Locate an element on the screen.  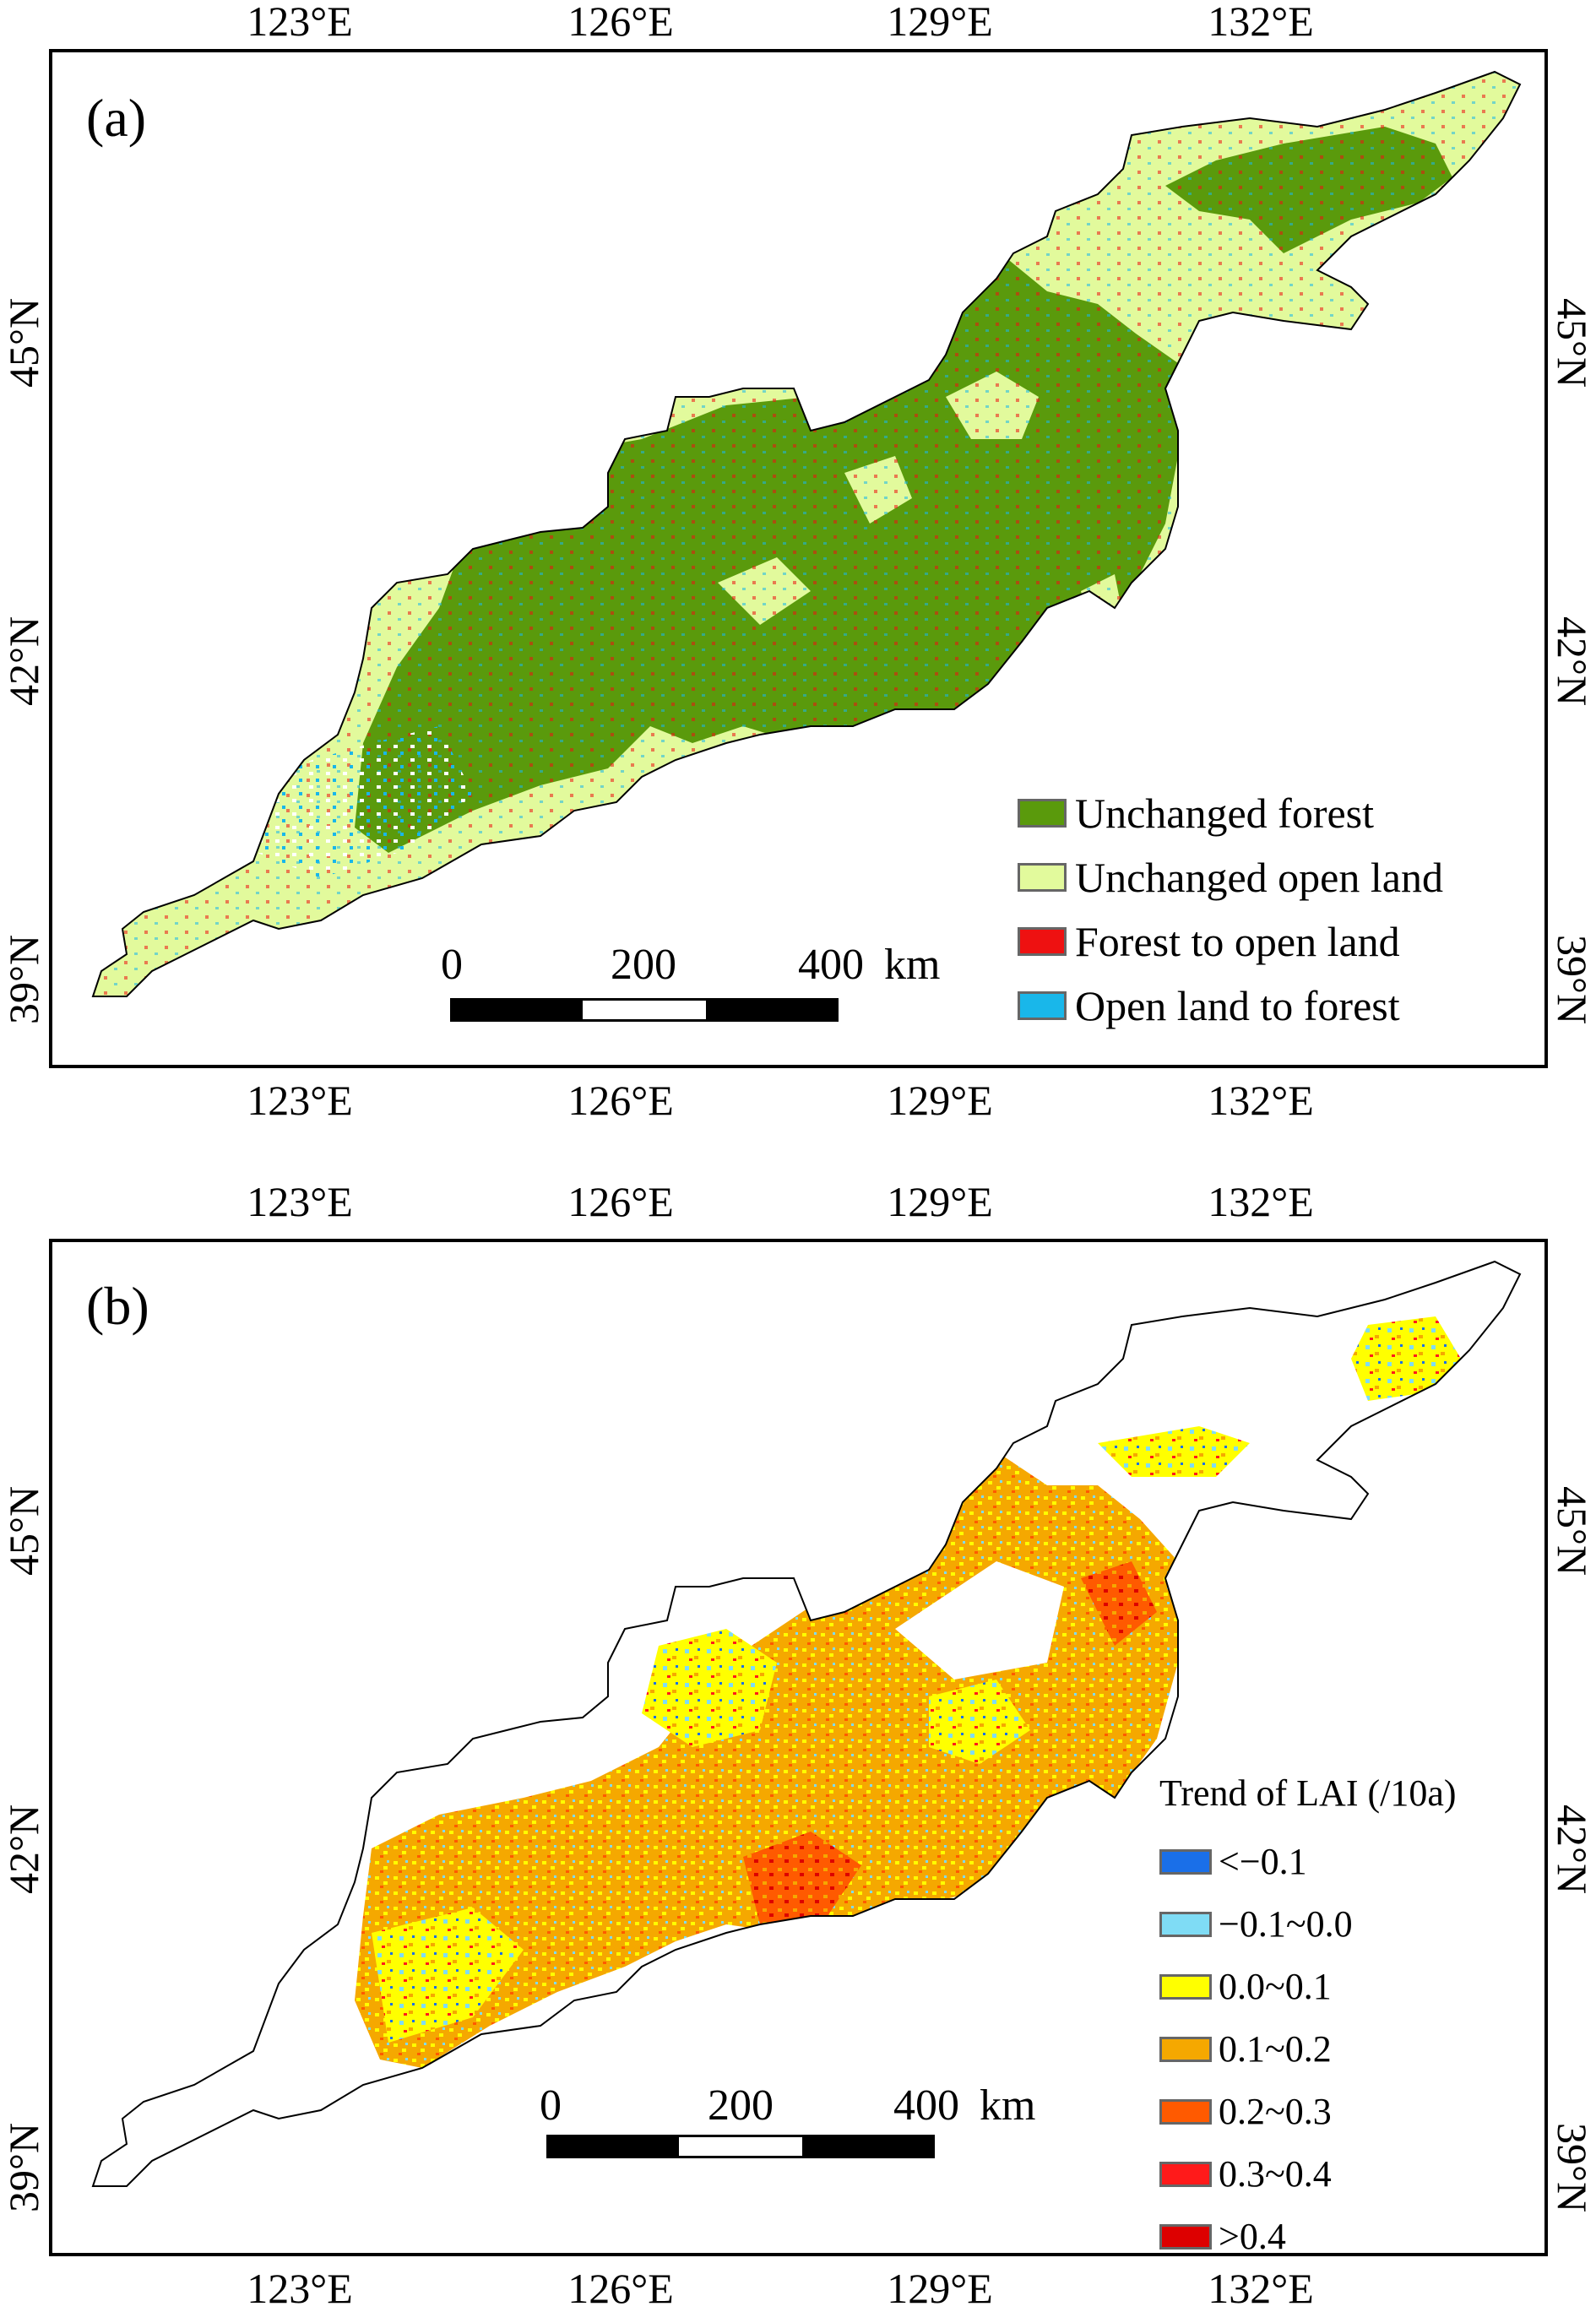
legend-label: >0.4 is located at coordinates (1252, 2237).